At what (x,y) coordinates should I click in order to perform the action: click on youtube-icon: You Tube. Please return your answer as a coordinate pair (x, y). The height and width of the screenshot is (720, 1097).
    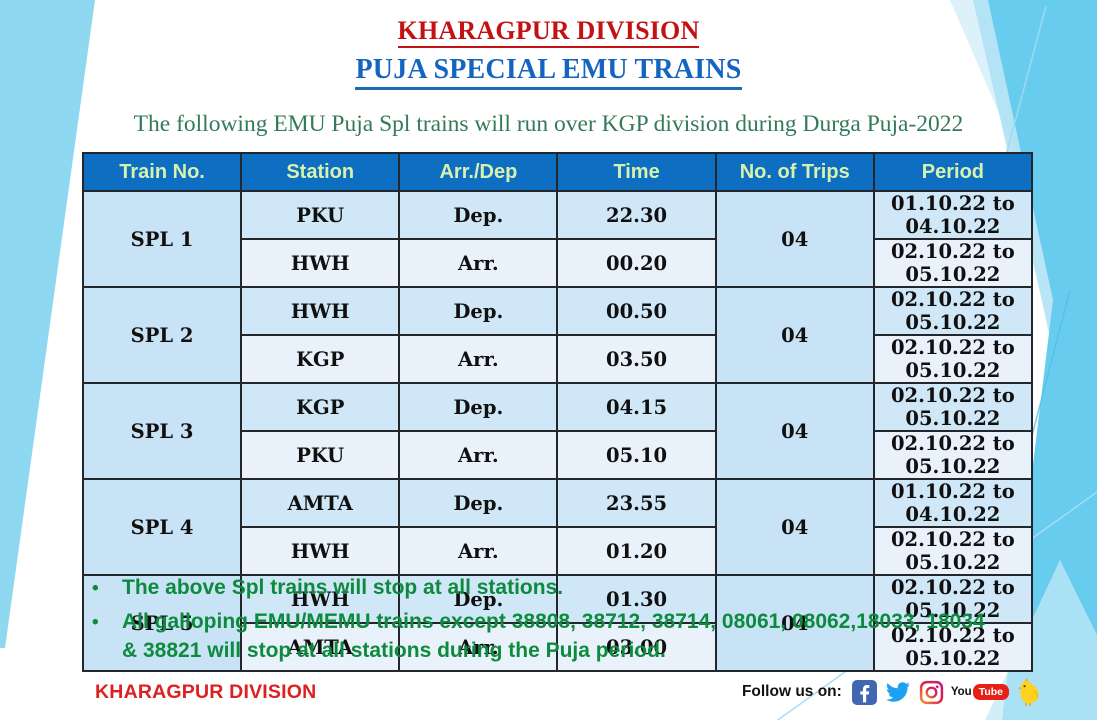
    Looking at the image, I should click on (980, 692).